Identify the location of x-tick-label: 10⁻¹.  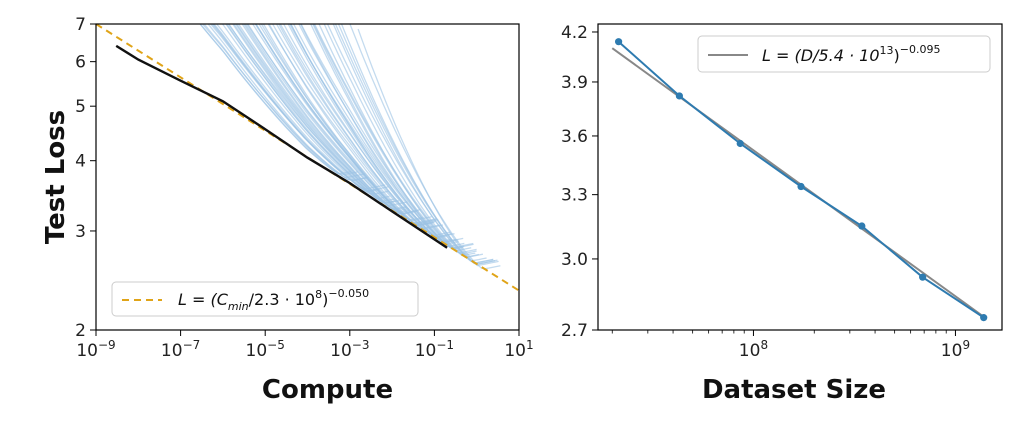
(434, 349).